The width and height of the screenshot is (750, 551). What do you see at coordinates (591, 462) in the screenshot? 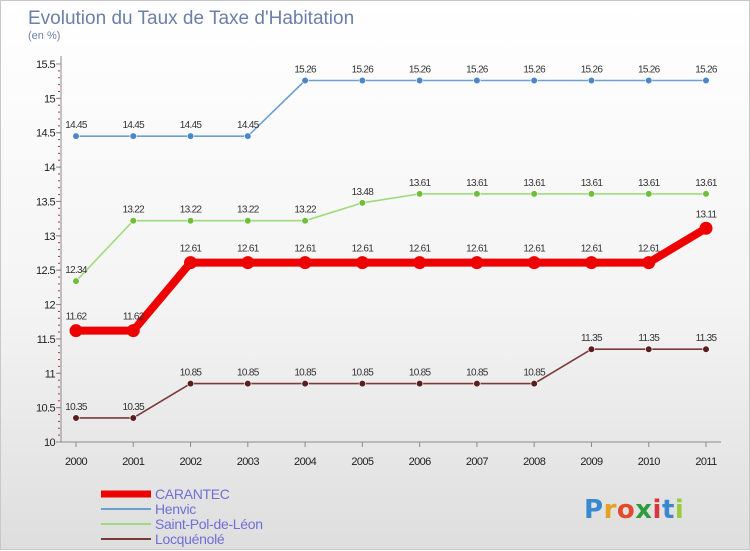
I see `x-tick-label: 2009` at bounding box center [591, 462].